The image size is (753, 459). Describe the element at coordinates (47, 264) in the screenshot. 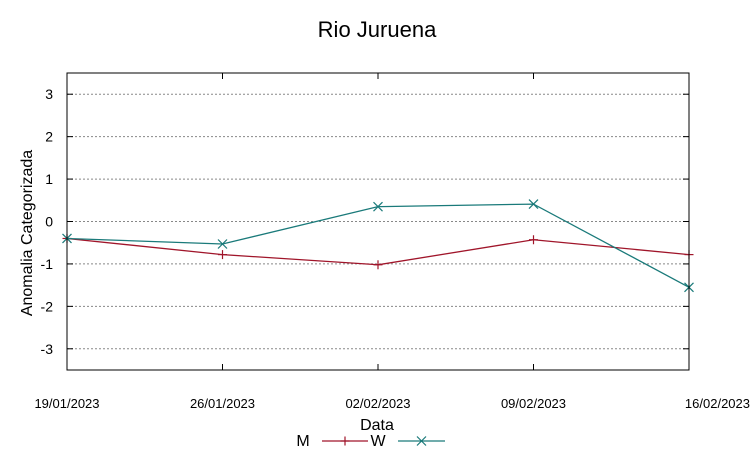

I see `y-tick-label: -1` at that location.